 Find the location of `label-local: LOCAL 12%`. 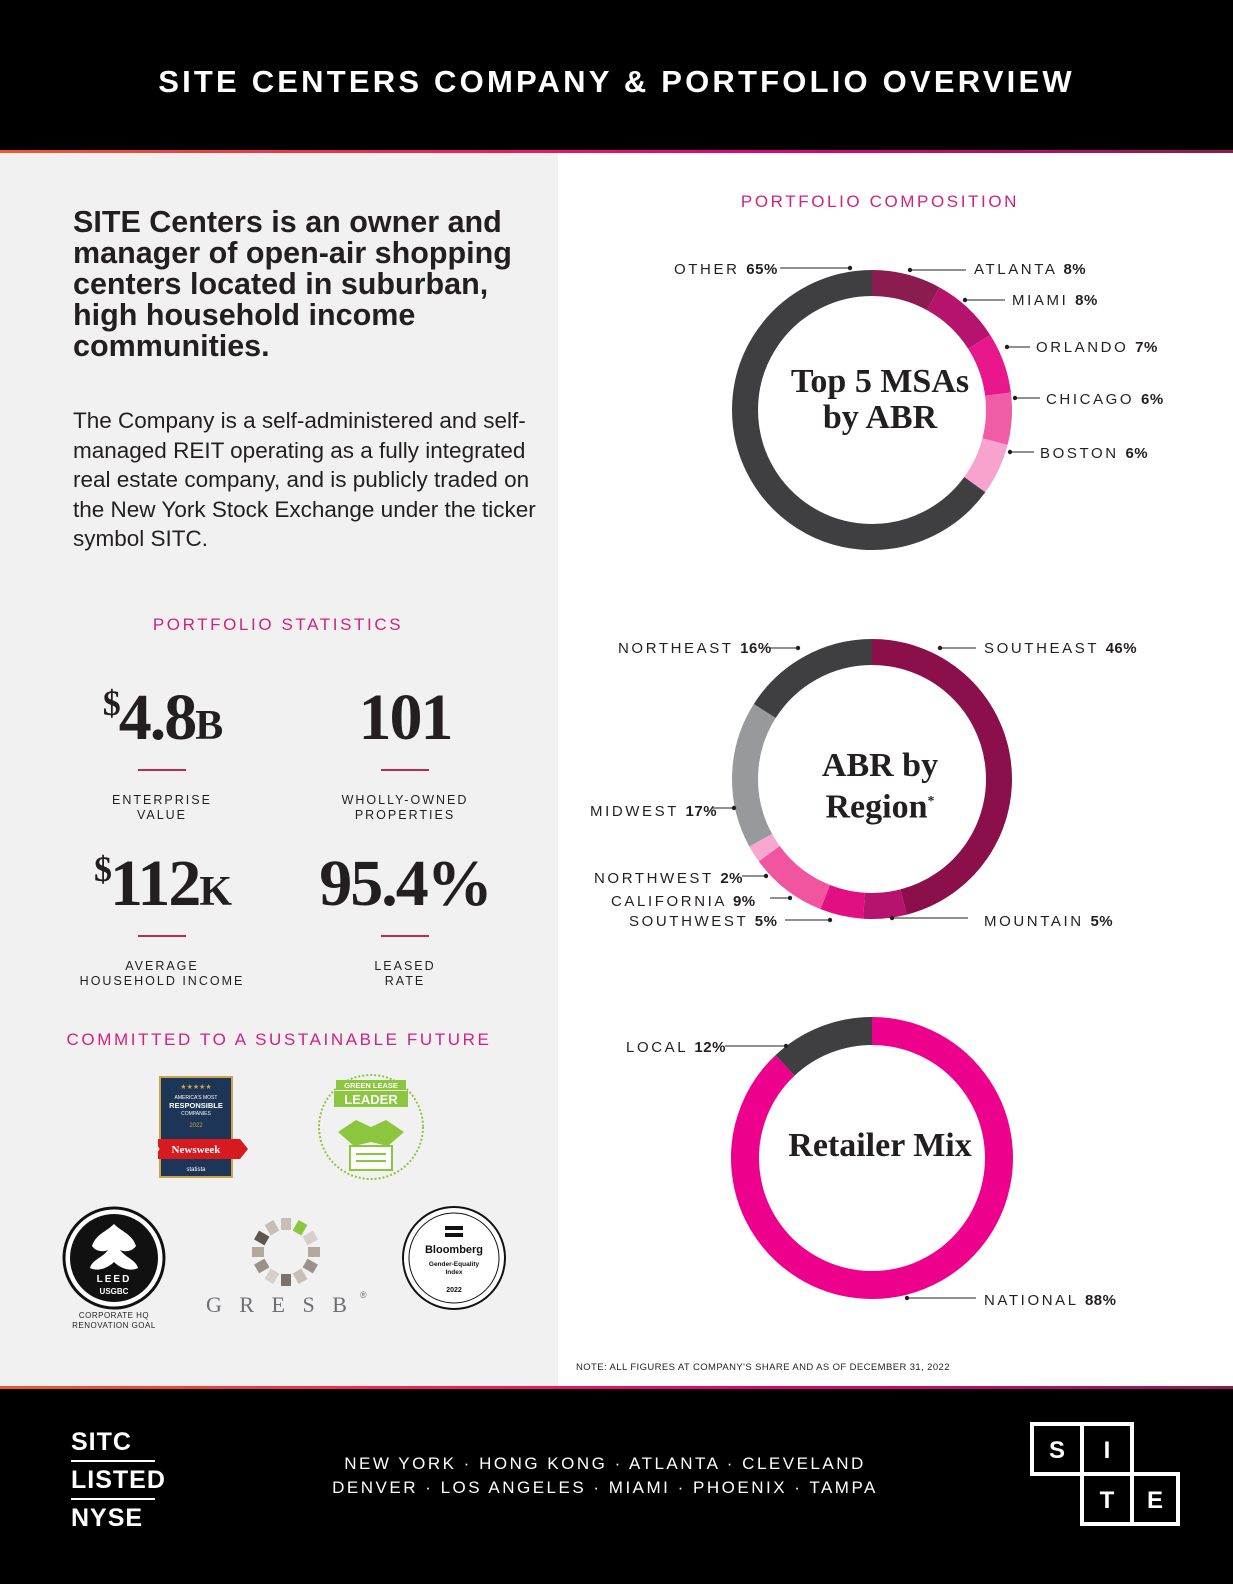

label-local: LOCAL 12% is located at coordinates (676, 1047).